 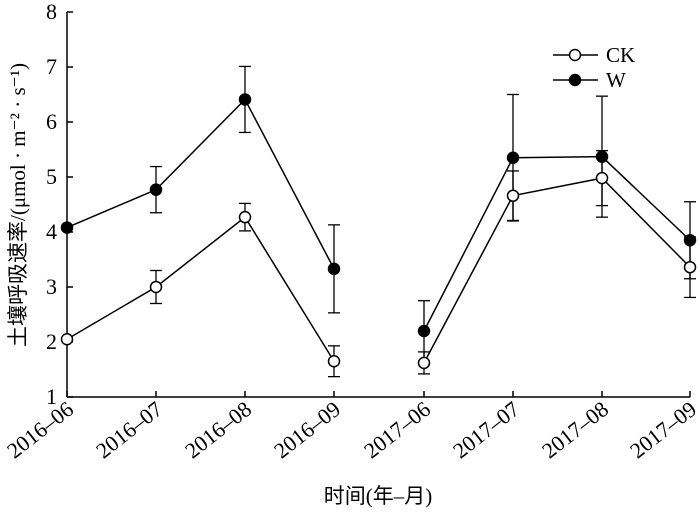 I want to click on x-tick-label: 2016–08, so click(x=218, y=429).